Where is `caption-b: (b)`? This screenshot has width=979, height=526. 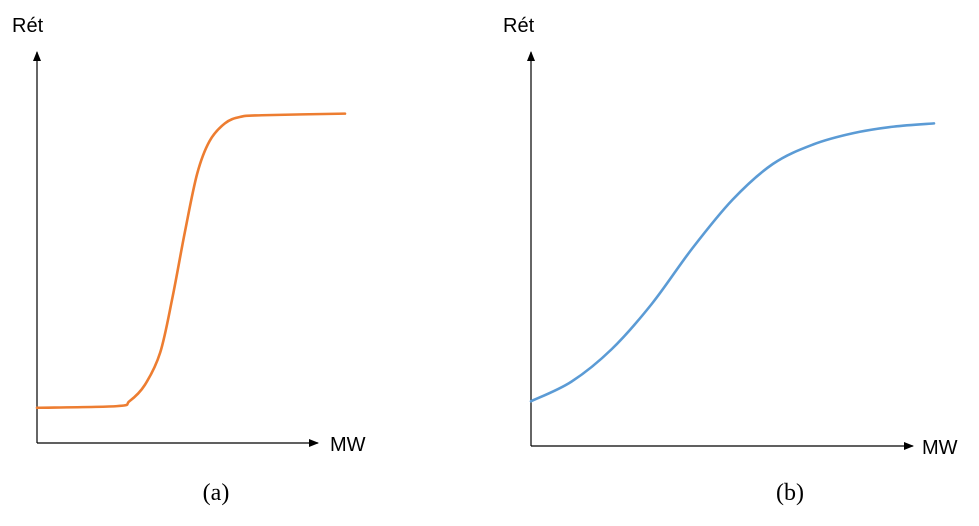
caption-b: (b) is located at coordinates (790, 493).